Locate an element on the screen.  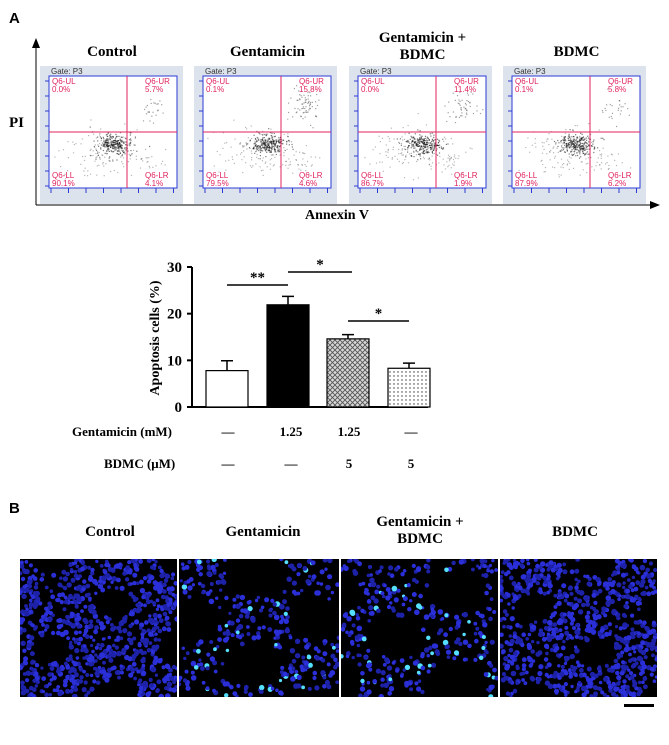
cell-gent-2: 1.25 is located at coordinates (291, 431).